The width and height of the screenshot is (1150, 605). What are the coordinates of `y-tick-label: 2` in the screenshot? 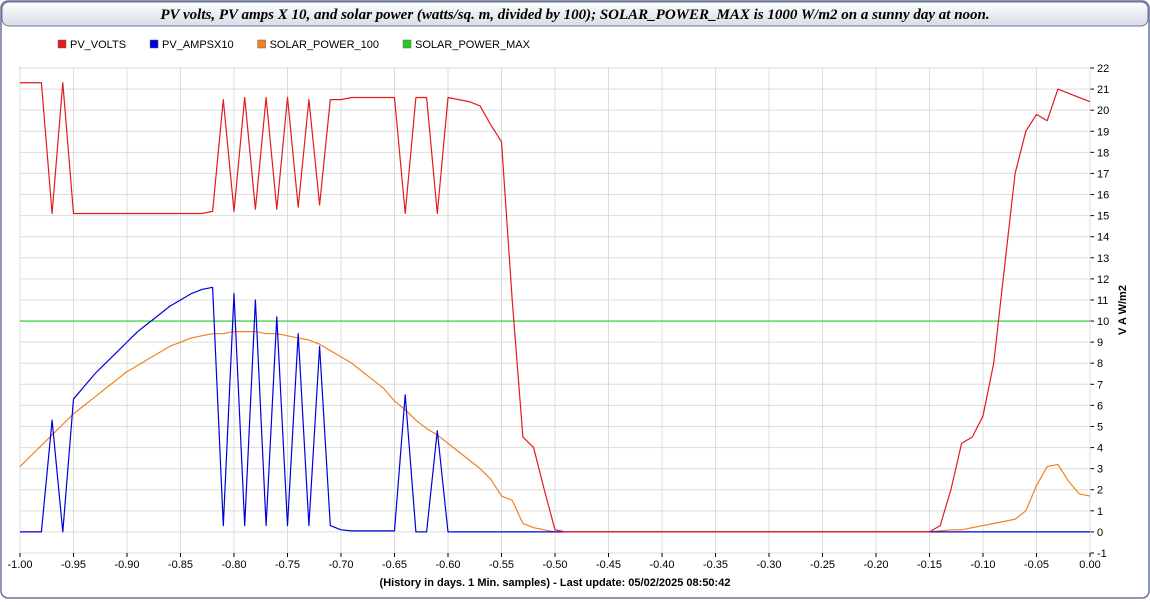 It's located at (1100, 491).